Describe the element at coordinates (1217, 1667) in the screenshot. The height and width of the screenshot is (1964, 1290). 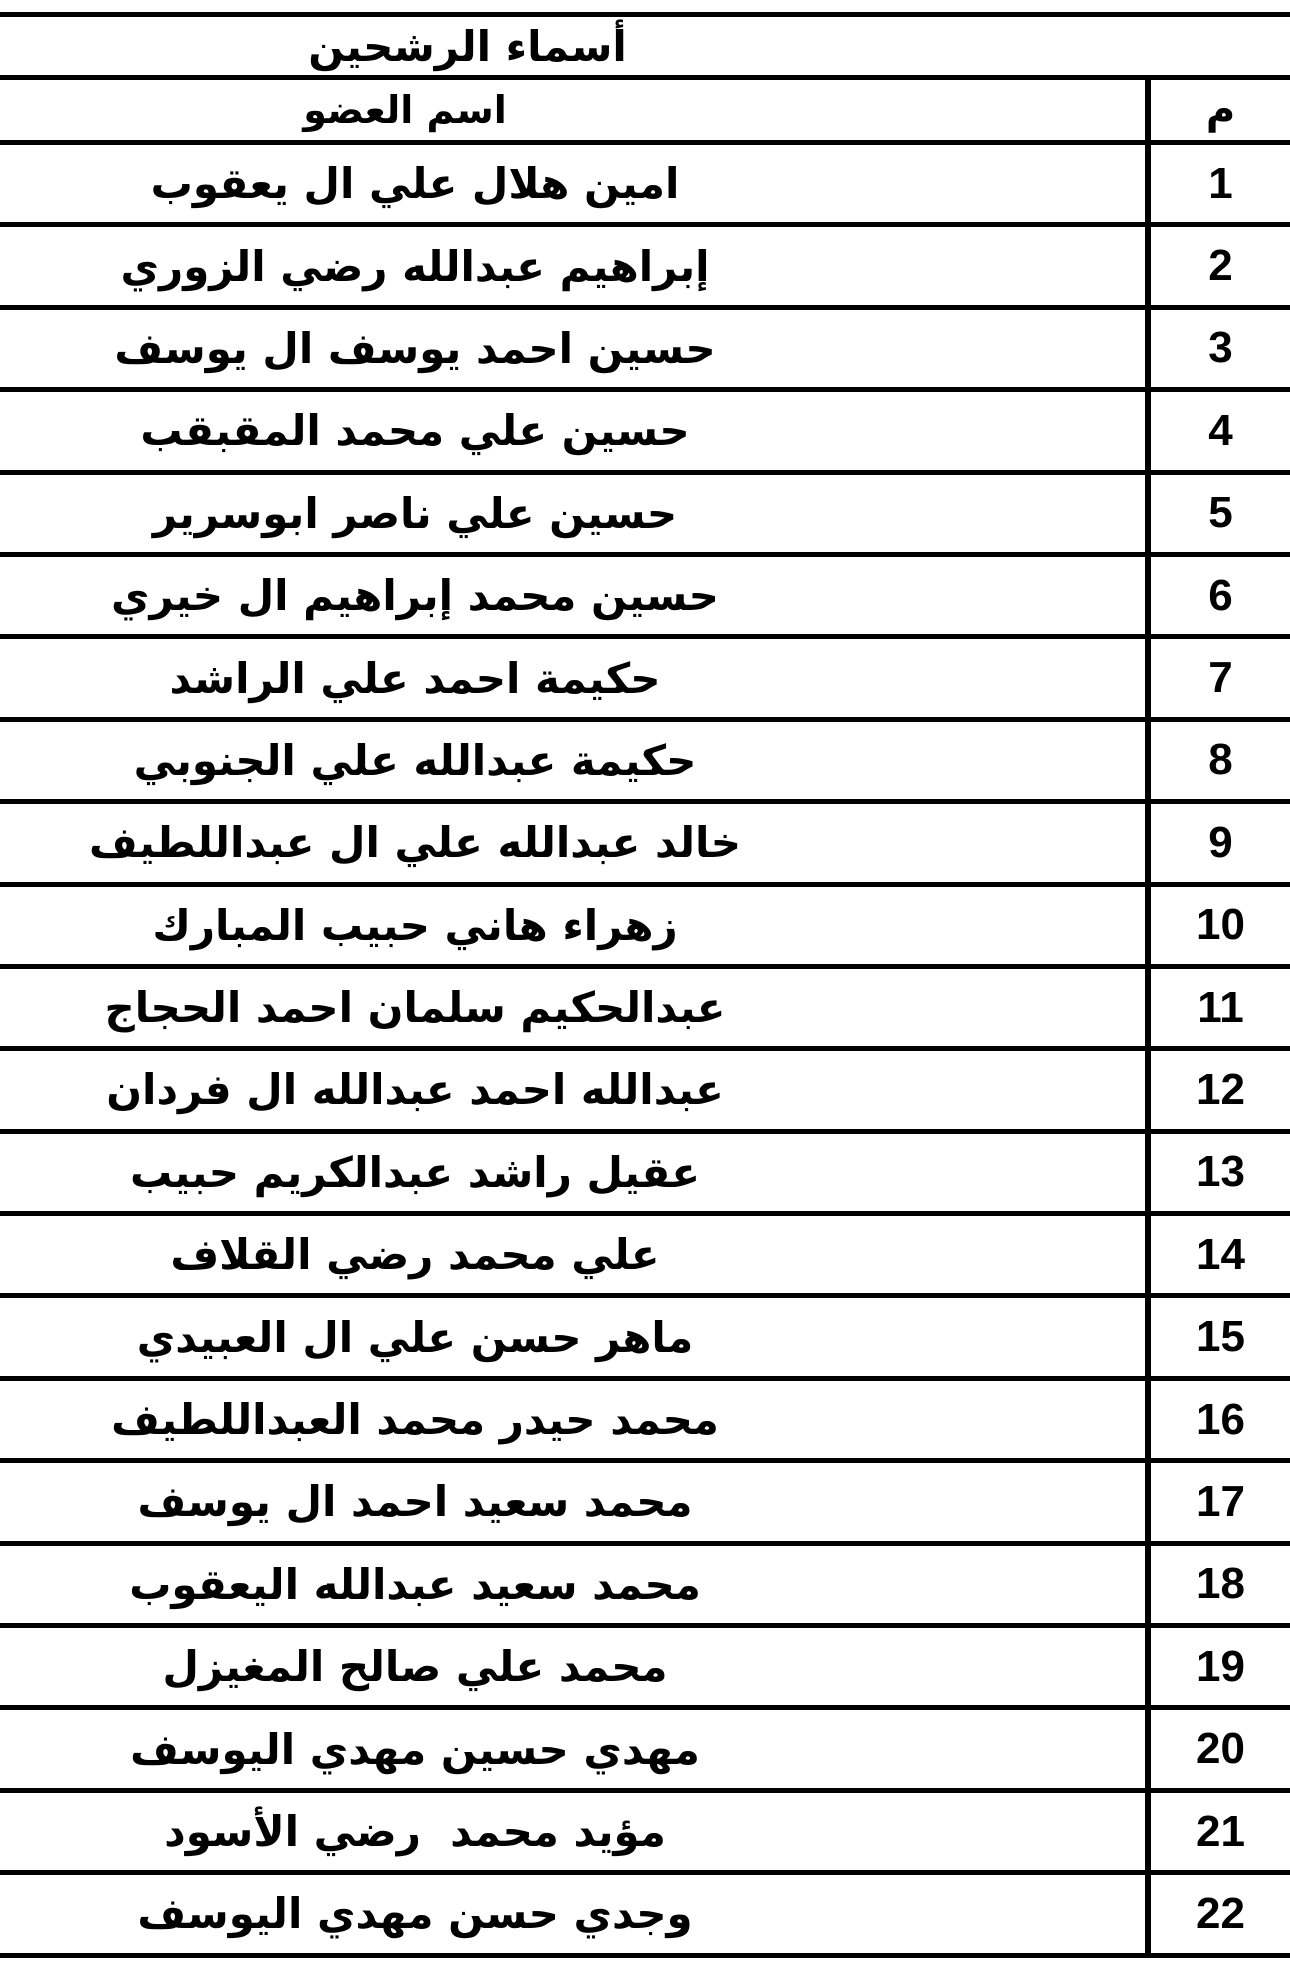
I see `row-number-cell: 19` at that location.